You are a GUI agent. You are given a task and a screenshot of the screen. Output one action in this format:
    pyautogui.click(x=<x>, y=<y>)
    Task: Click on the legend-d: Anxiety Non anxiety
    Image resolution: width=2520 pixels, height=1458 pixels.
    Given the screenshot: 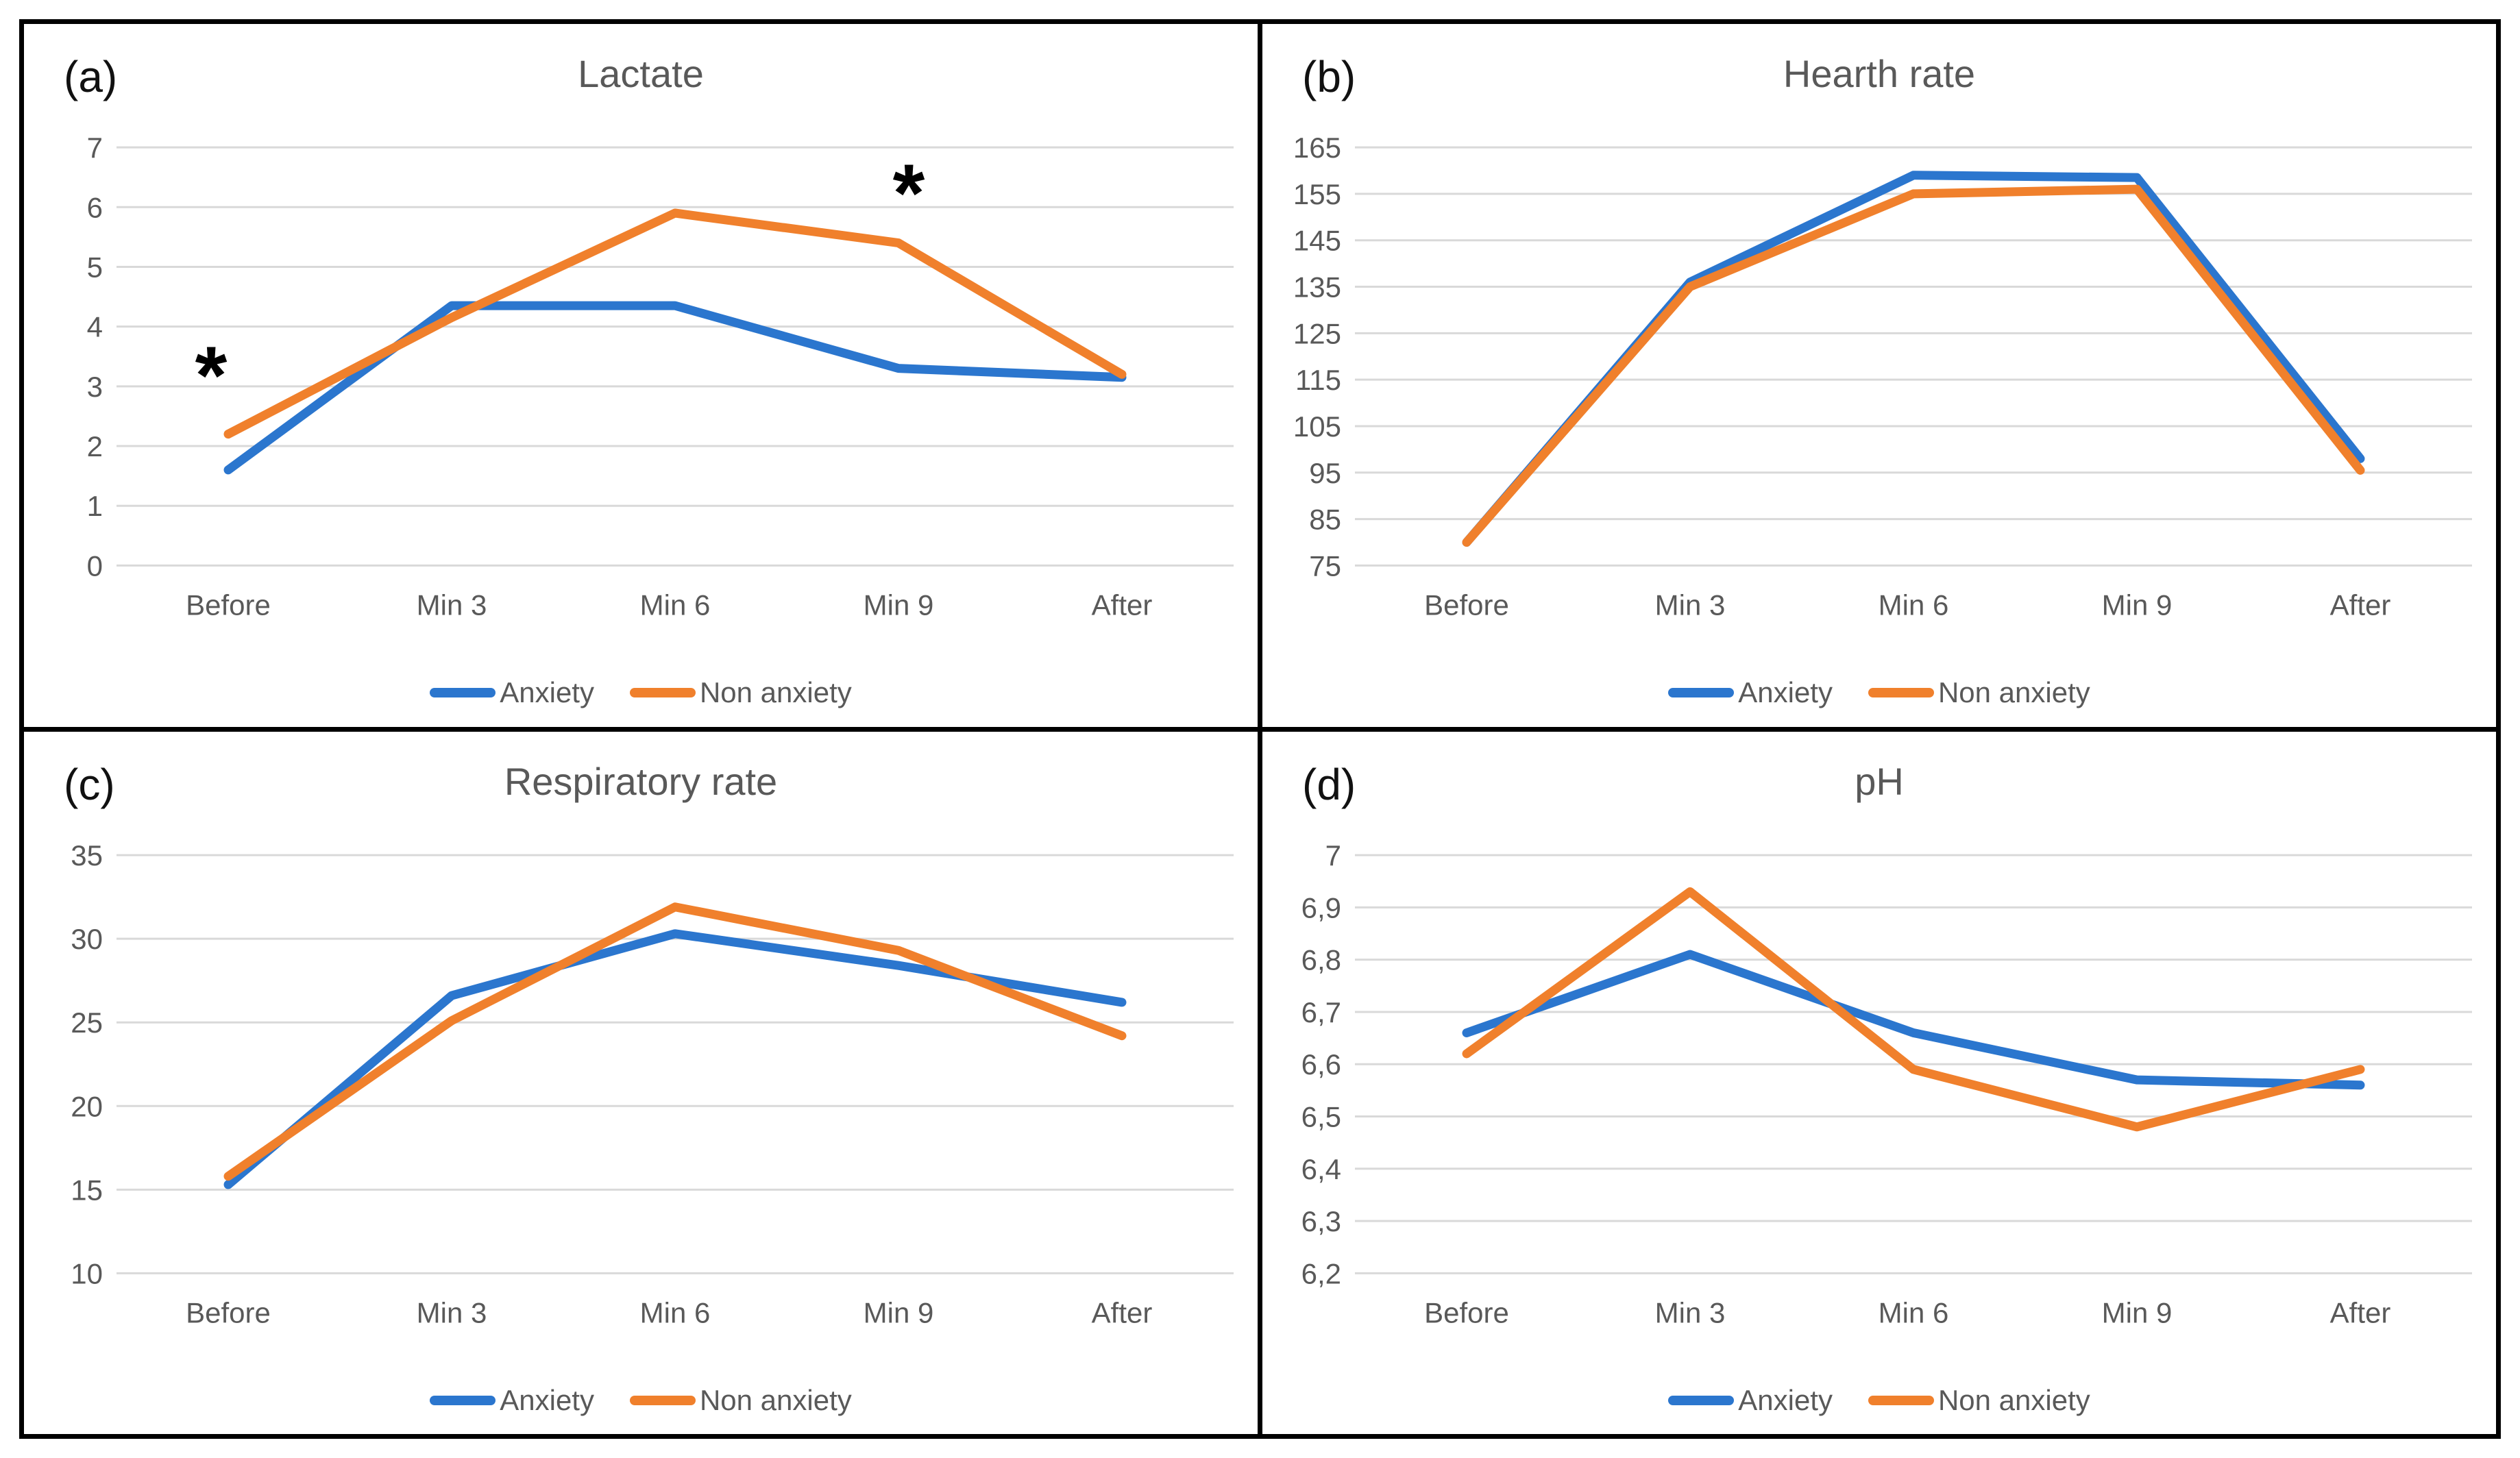 What is the action you would take?
    pyautogui.click(x=1879, y=1400)
    